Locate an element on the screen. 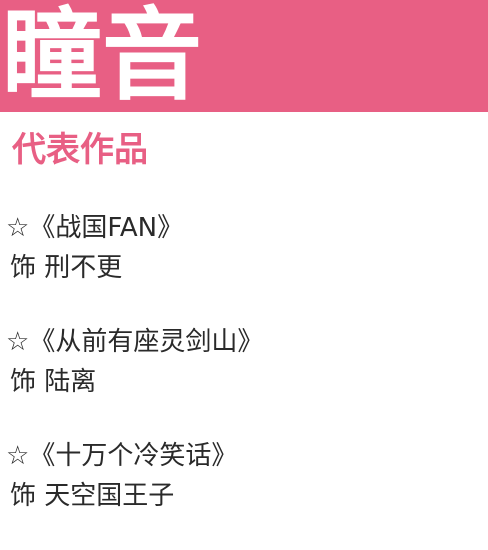 The image size is (488, 550). work-role: 饰 陆离 is located at coordinates (244, 382).